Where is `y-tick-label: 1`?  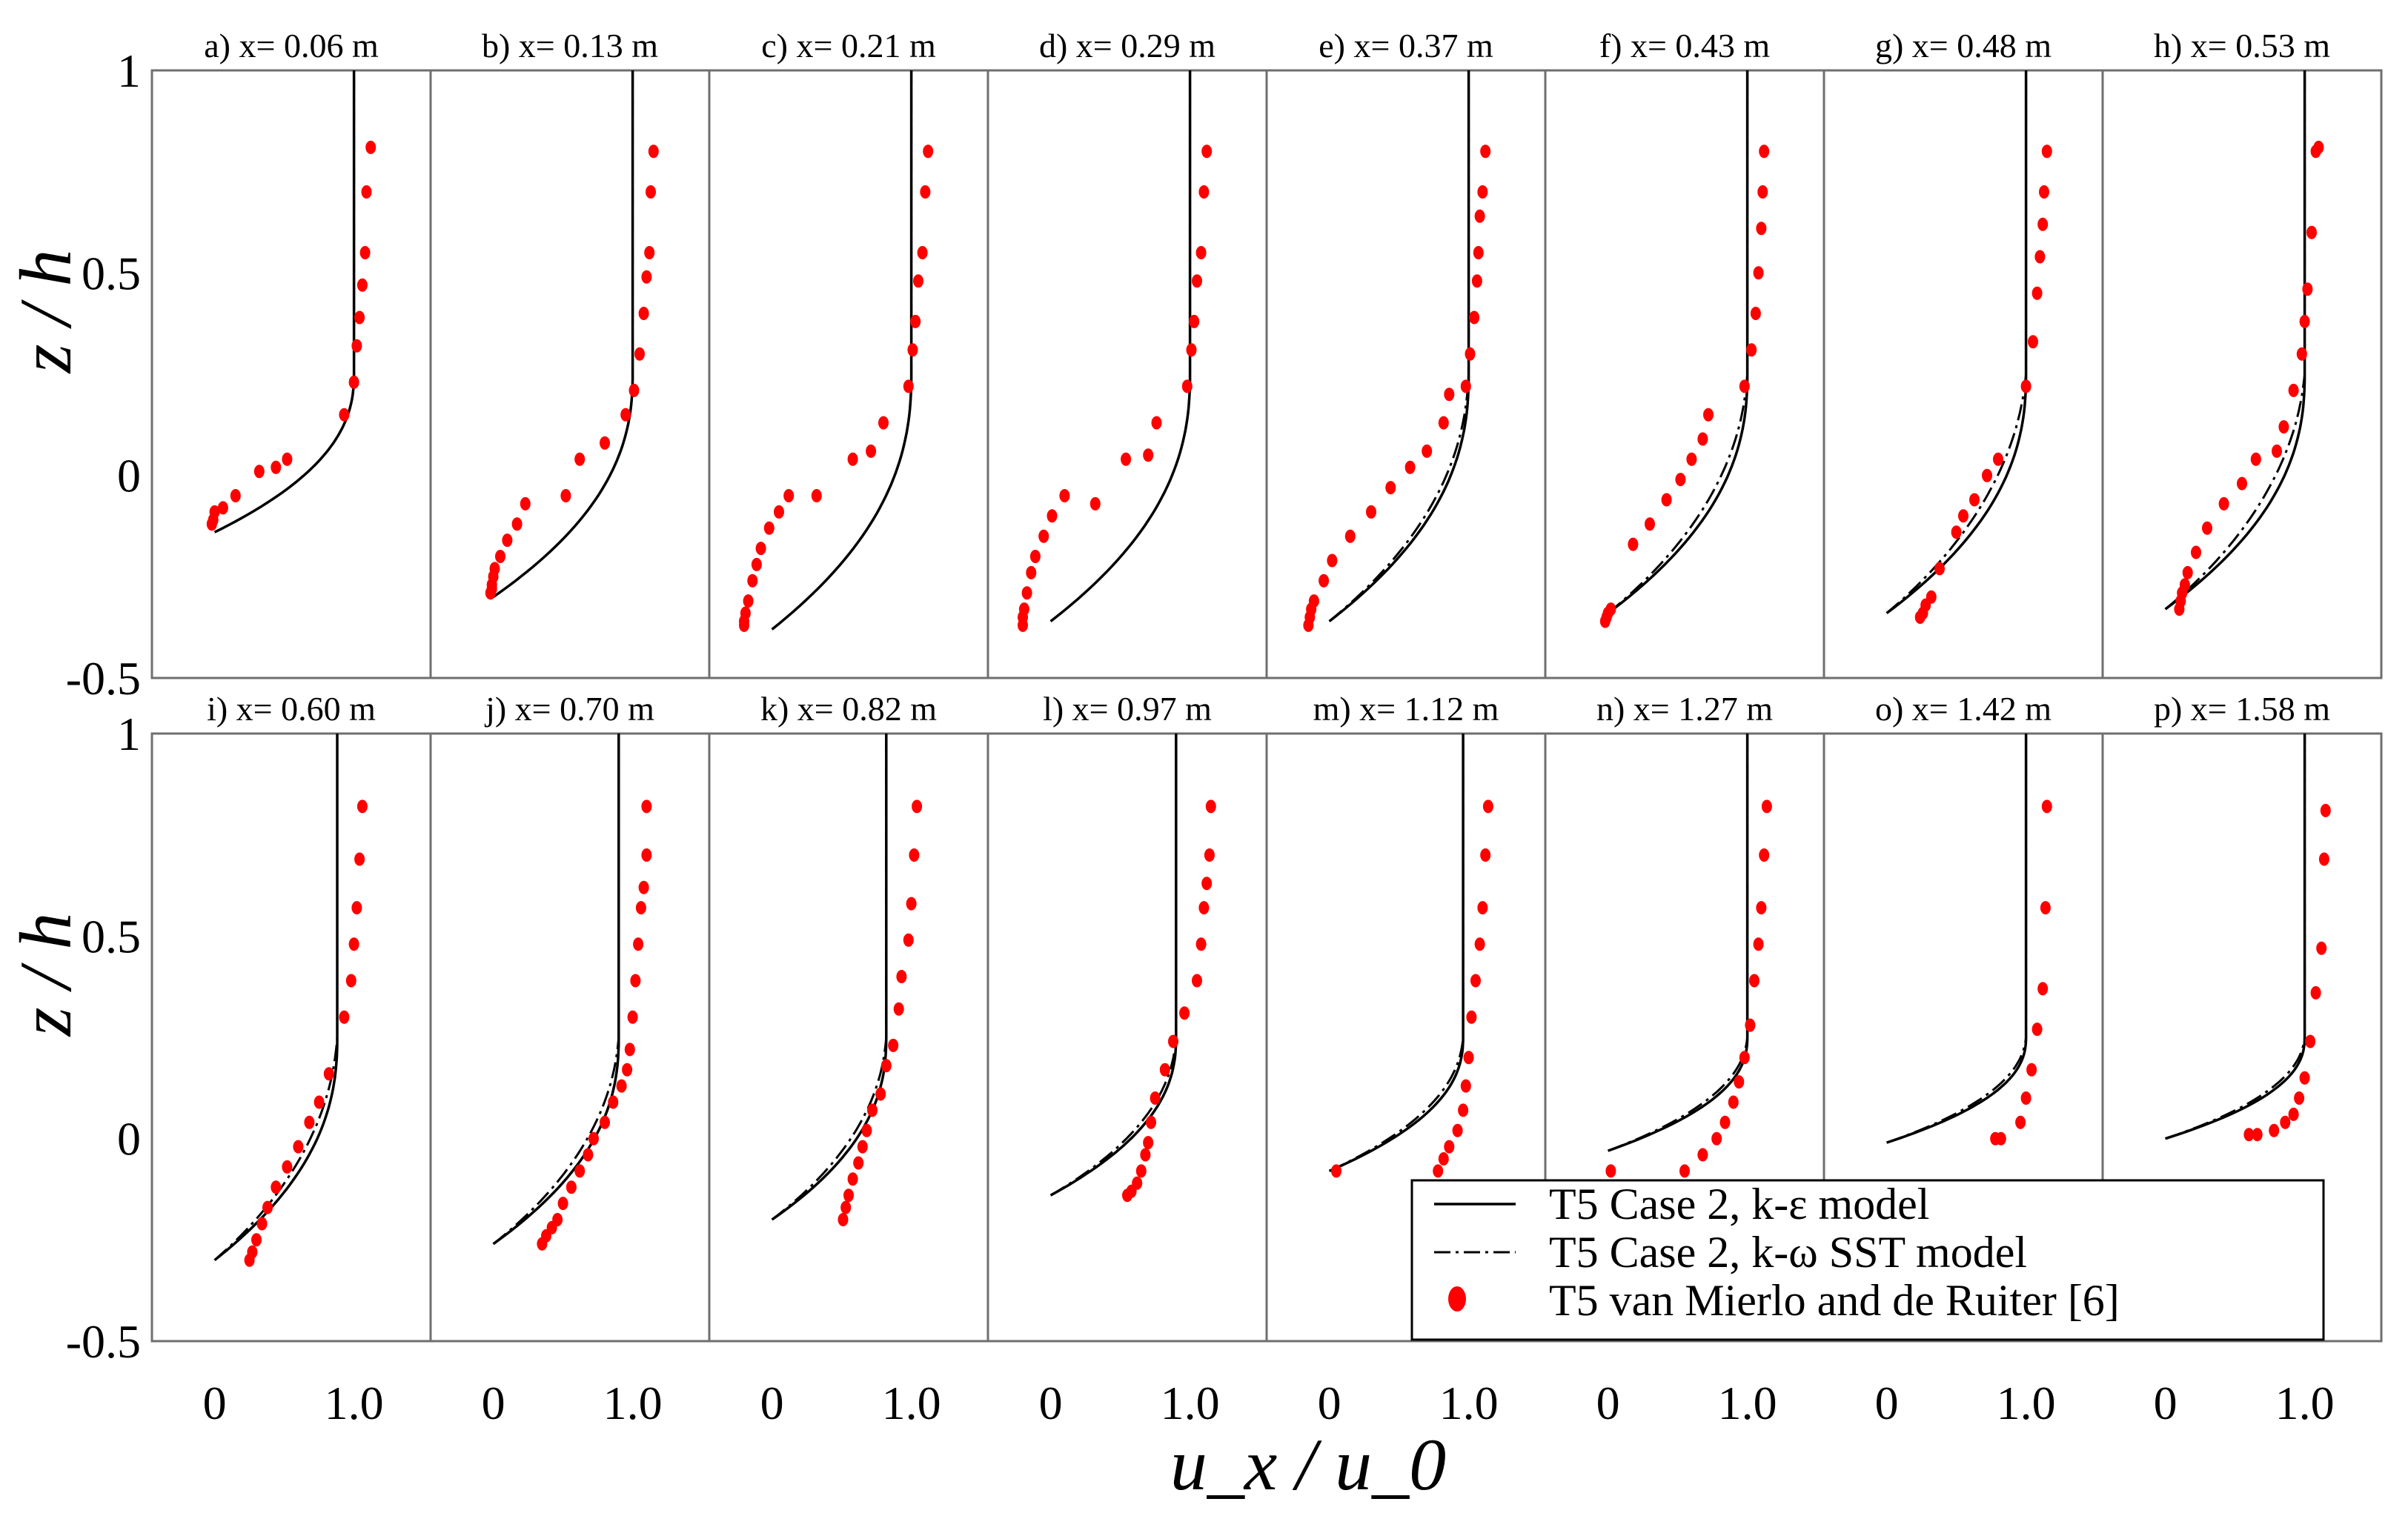 y-tick-label: 1 is located at coordinates (129, 70).